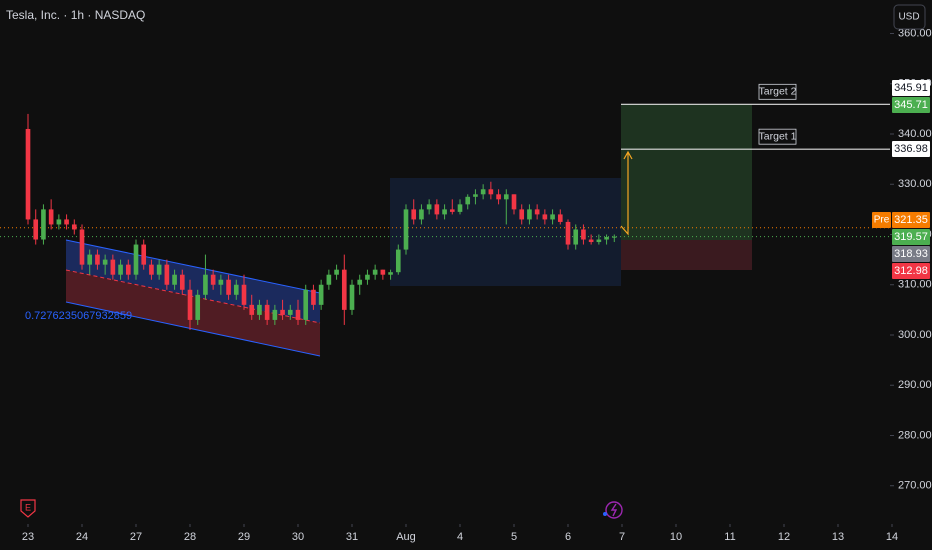 Image resolution: width=932 pixels, height=550 pixels. I want to click on y-tick-label: 270.00, so click(915, 486).